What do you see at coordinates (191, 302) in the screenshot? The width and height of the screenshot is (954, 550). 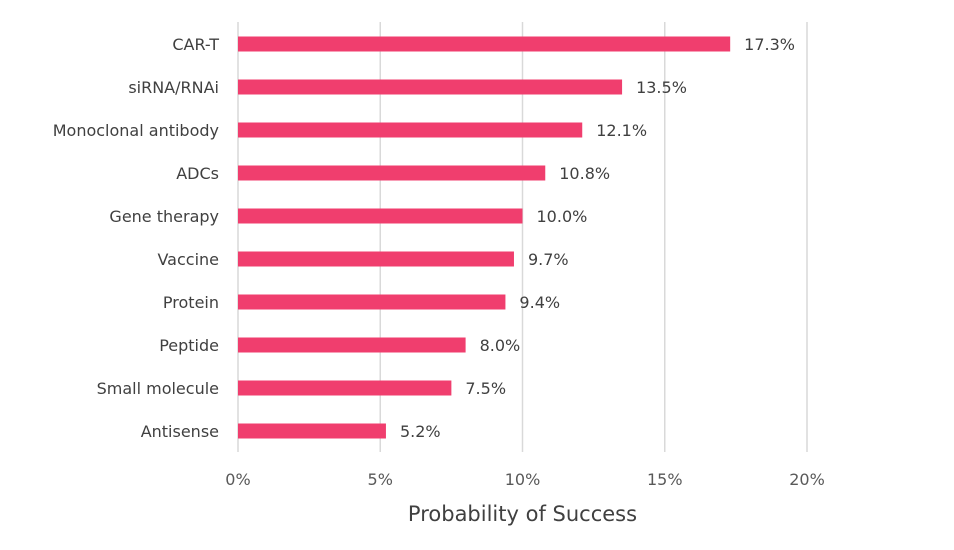 I see `category-label: Protein` at bounding box center [191, 302].